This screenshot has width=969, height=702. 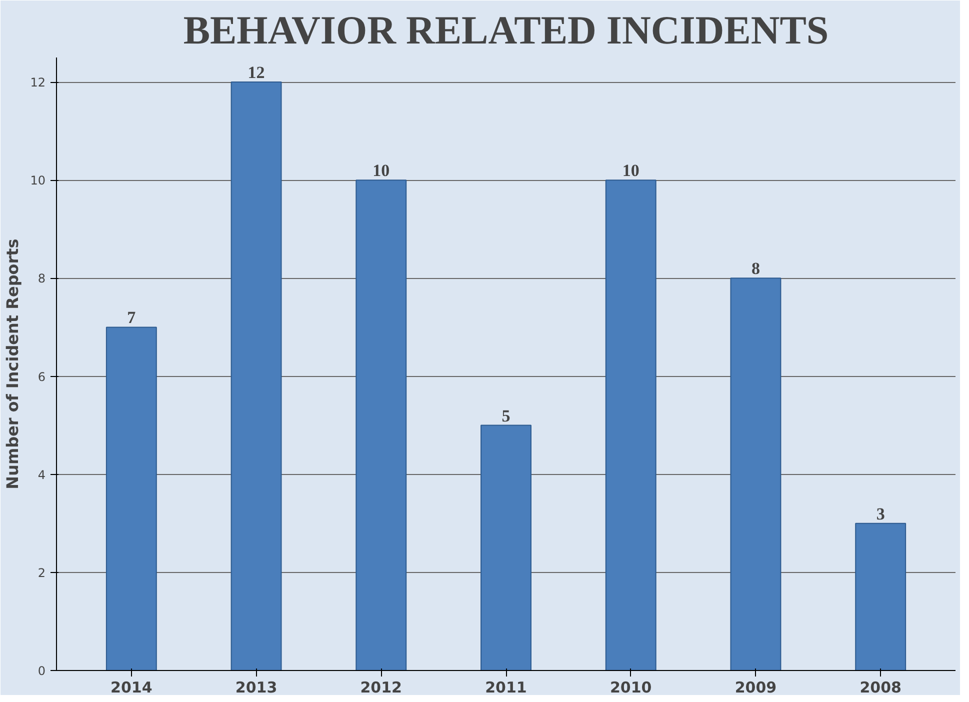 What do you see at coordinates (381, 687) in the screenshot?
I see `x-tick-label: 2012` at bounding box center [381, 687].